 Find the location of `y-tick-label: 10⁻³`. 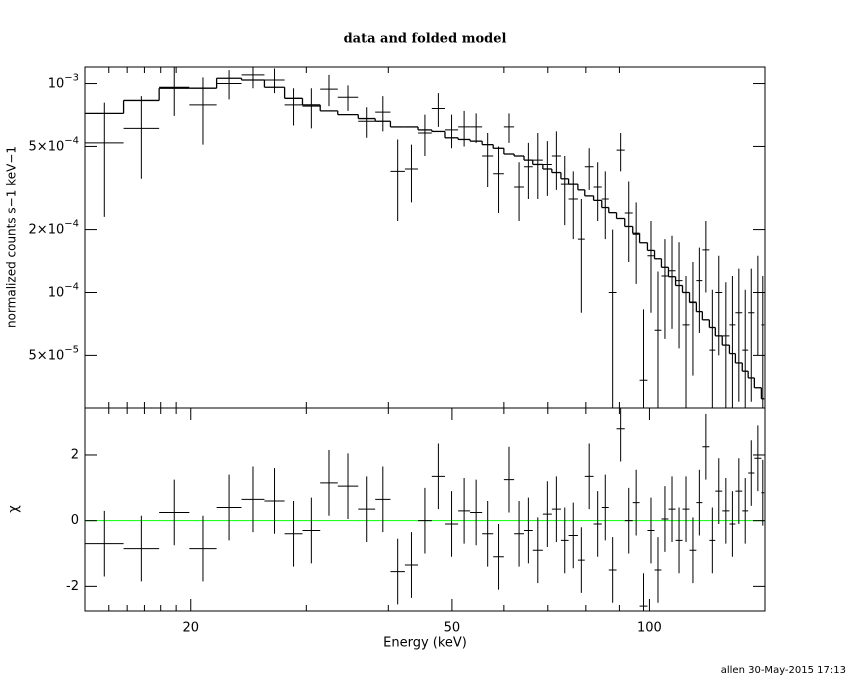

y-tick-label: 10⁻³ is located at coordinates (63, 82).